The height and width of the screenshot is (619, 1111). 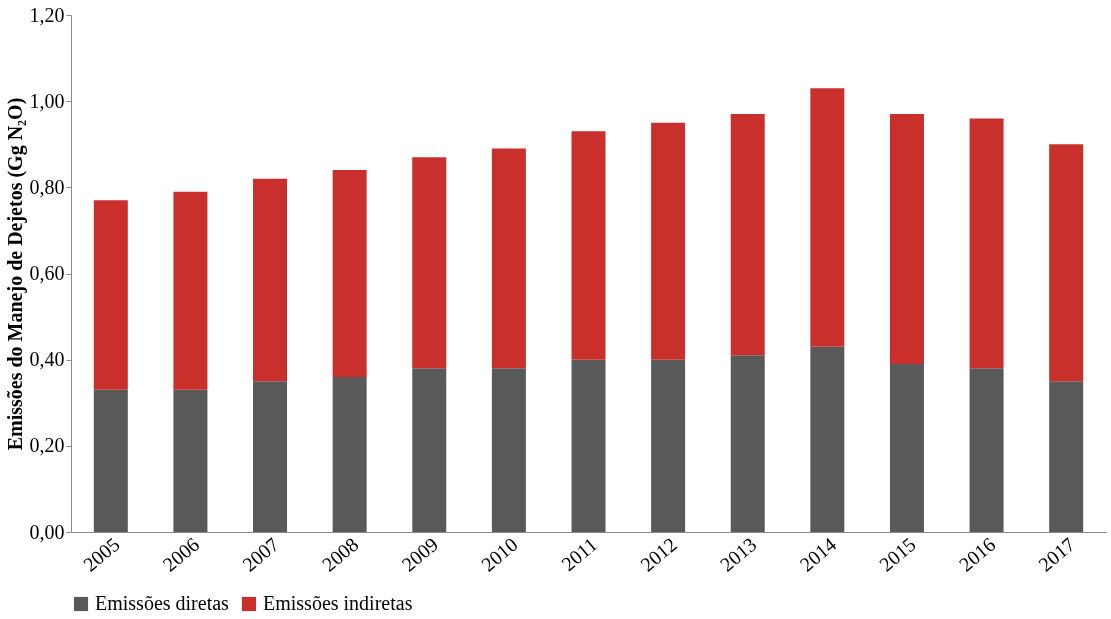 What do you see at coordinates (47, 186) in the screenshot?
I see `y-tick-label: 0,80` at bounding box center [47, 186].